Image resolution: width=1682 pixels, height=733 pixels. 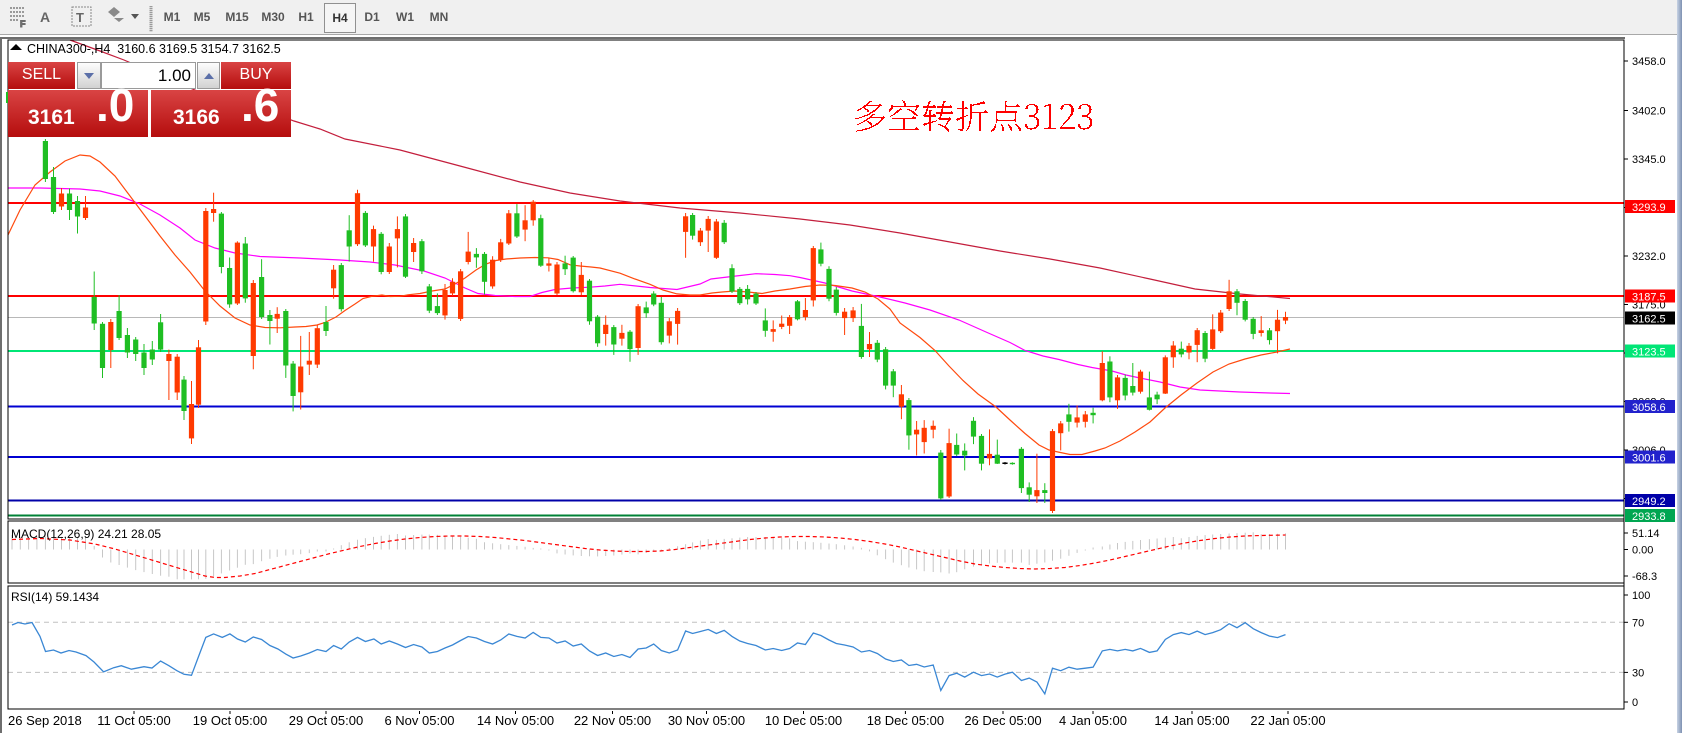 What do you see at coordinates (1638, 623) in the screenshot?
I see `svg-text: 70` at bounding box center [1638, 623].